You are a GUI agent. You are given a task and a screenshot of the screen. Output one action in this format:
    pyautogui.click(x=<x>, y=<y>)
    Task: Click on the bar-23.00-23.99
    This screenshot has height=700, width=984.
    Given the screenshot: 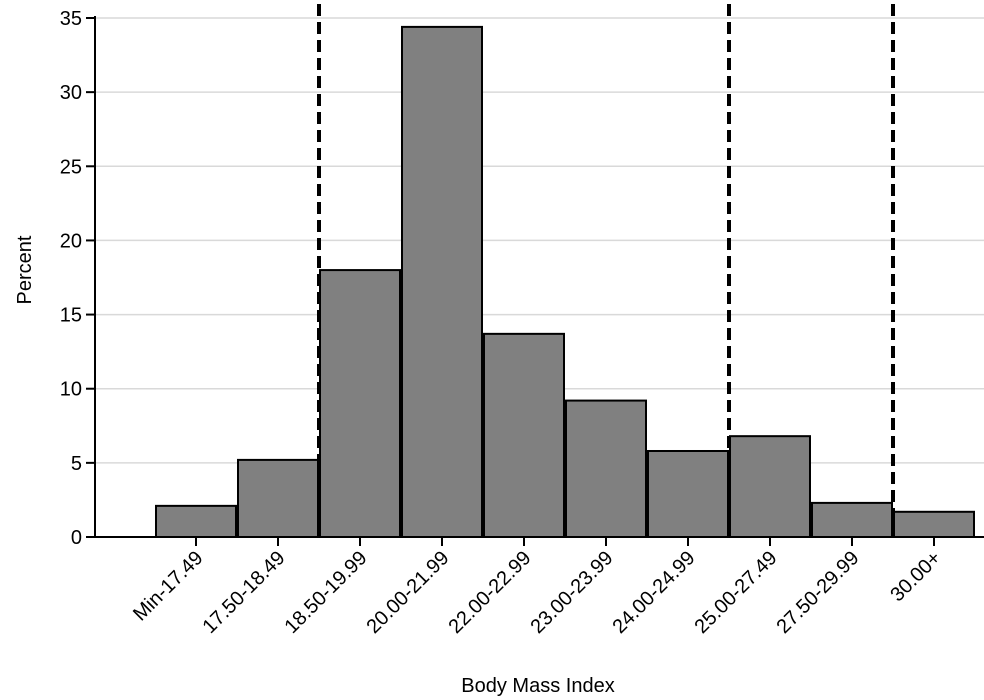 What is the action you would take?
    pyautogui.click(x=606, y=468)
    